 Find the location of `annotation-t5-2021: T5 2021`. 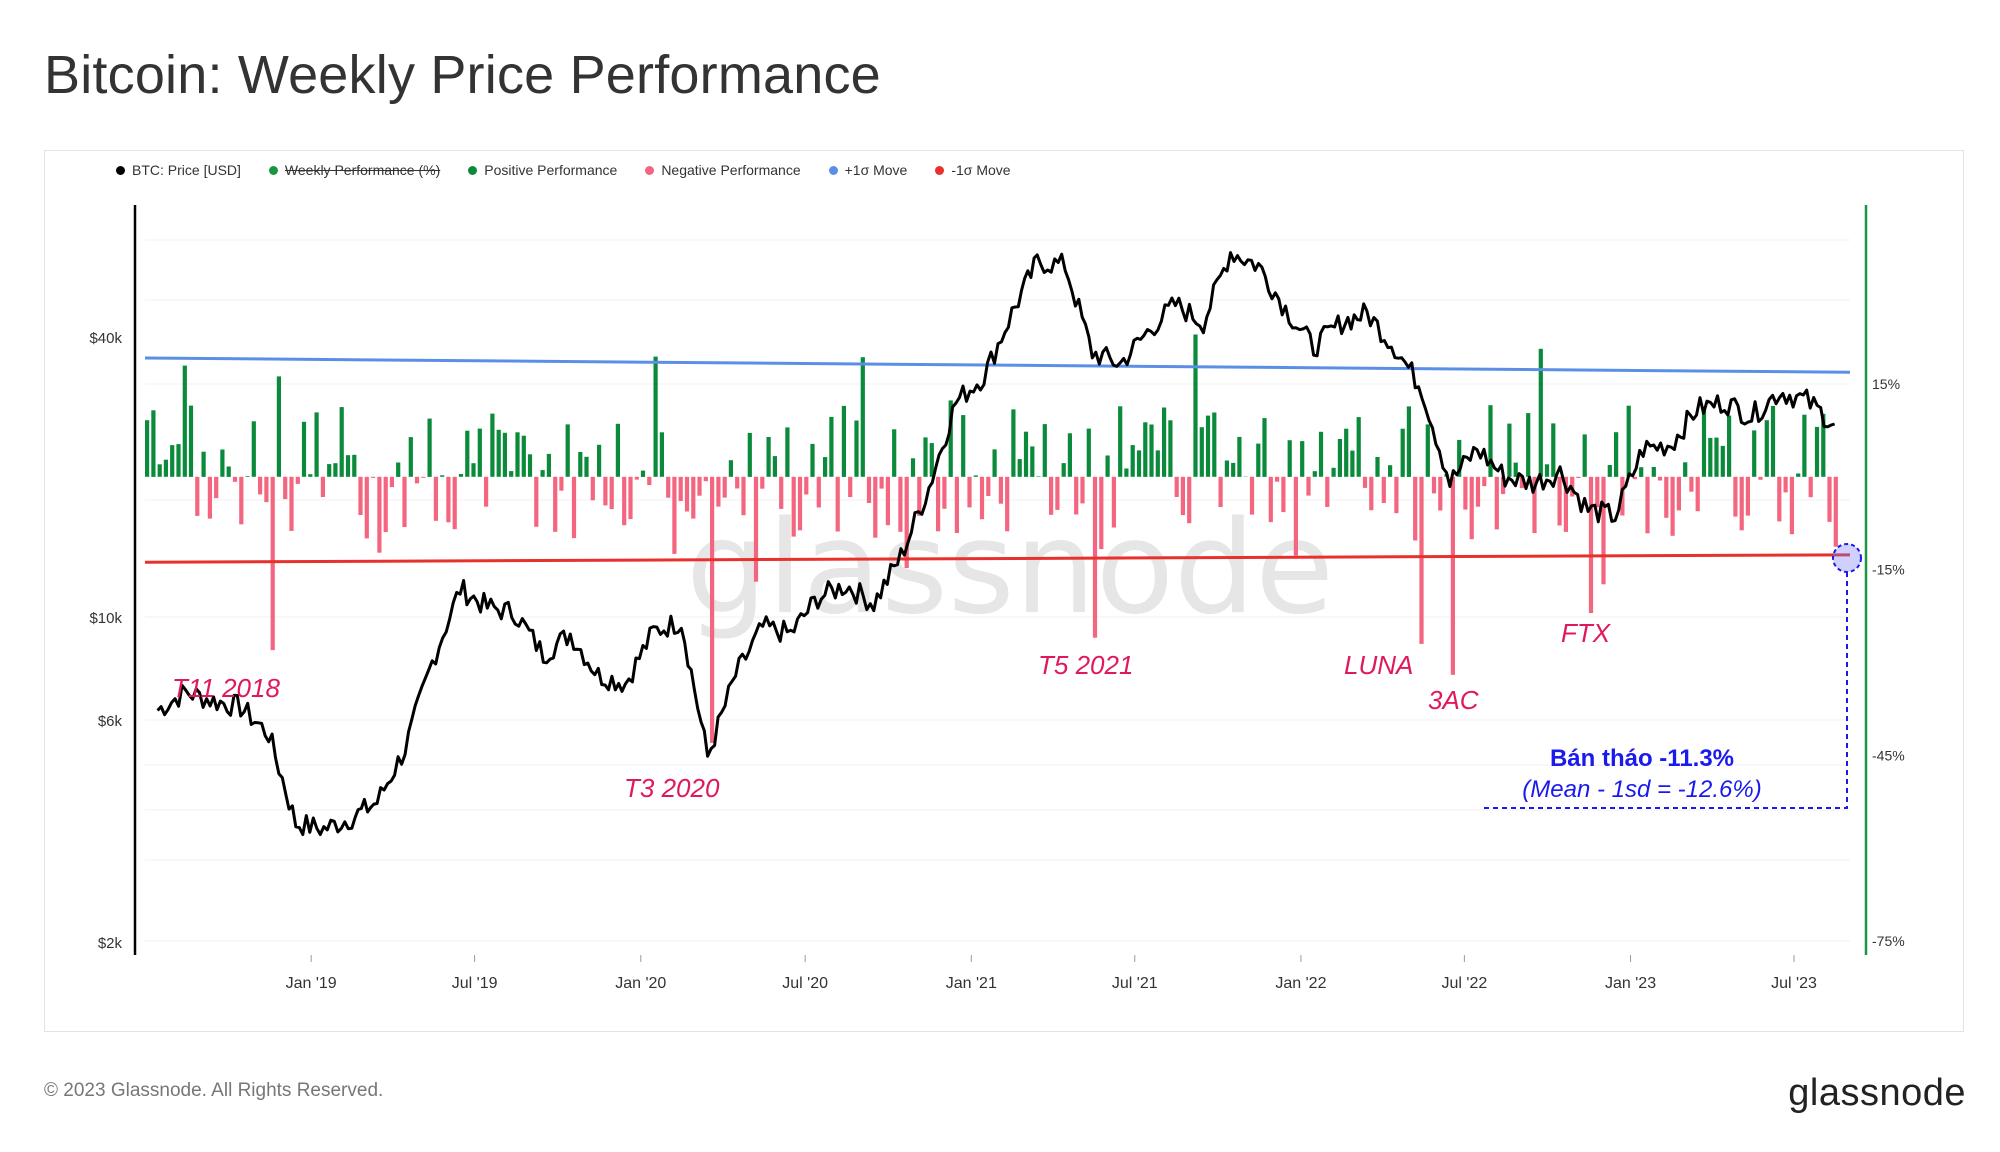

annotation-t5-2021: T5 2021 is located at coordinates (1085, 665).